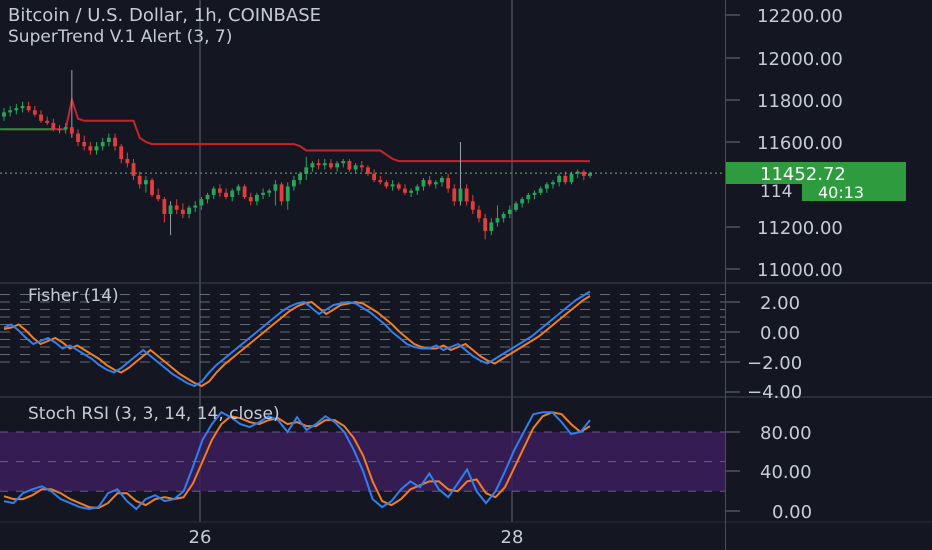 This screenshot has width=932, height=550. I want to click on stoch-k-line, so click(297, 461).